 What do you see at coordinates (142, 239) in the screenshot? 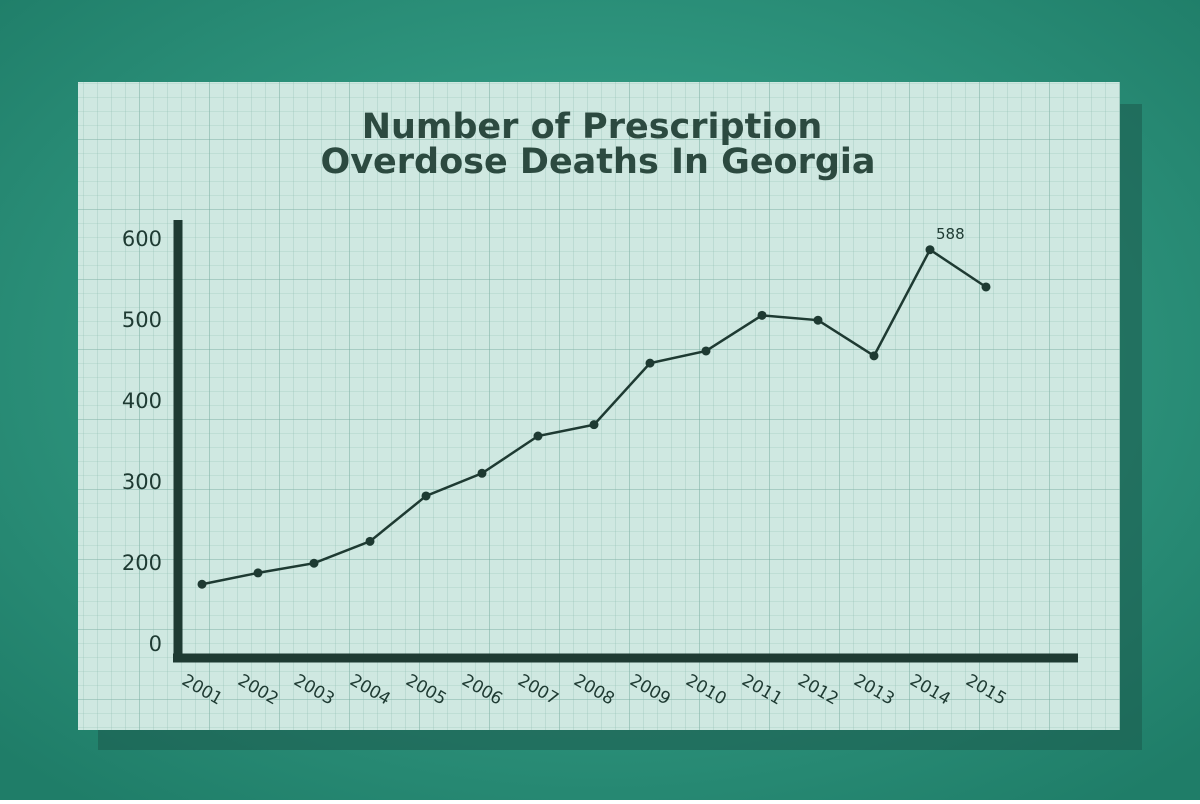
I see `y-tick-label: 600` at bounding box center [142, 239].